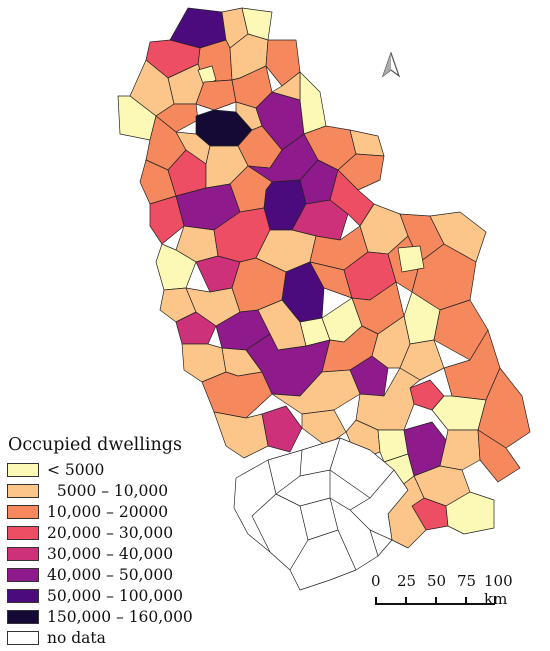  I want to click on no-data-region, so click(321, 514).